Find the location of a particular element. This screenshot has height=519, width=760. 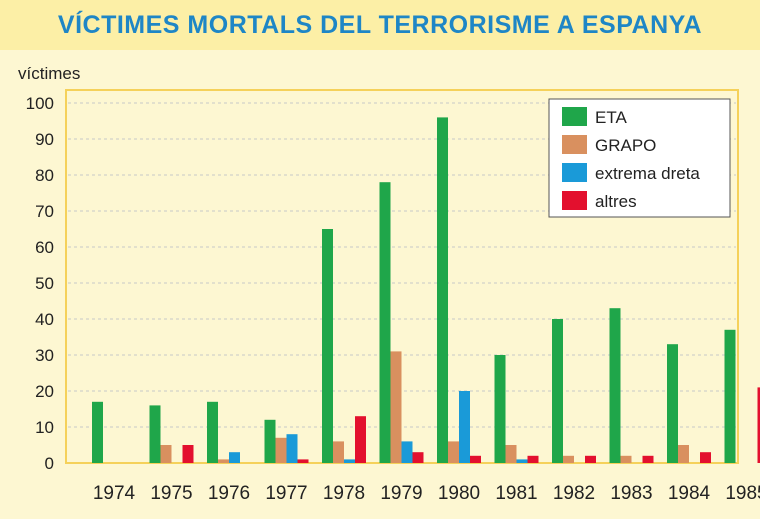

bar-grapo-1981 is located at coordinates (511, 454).